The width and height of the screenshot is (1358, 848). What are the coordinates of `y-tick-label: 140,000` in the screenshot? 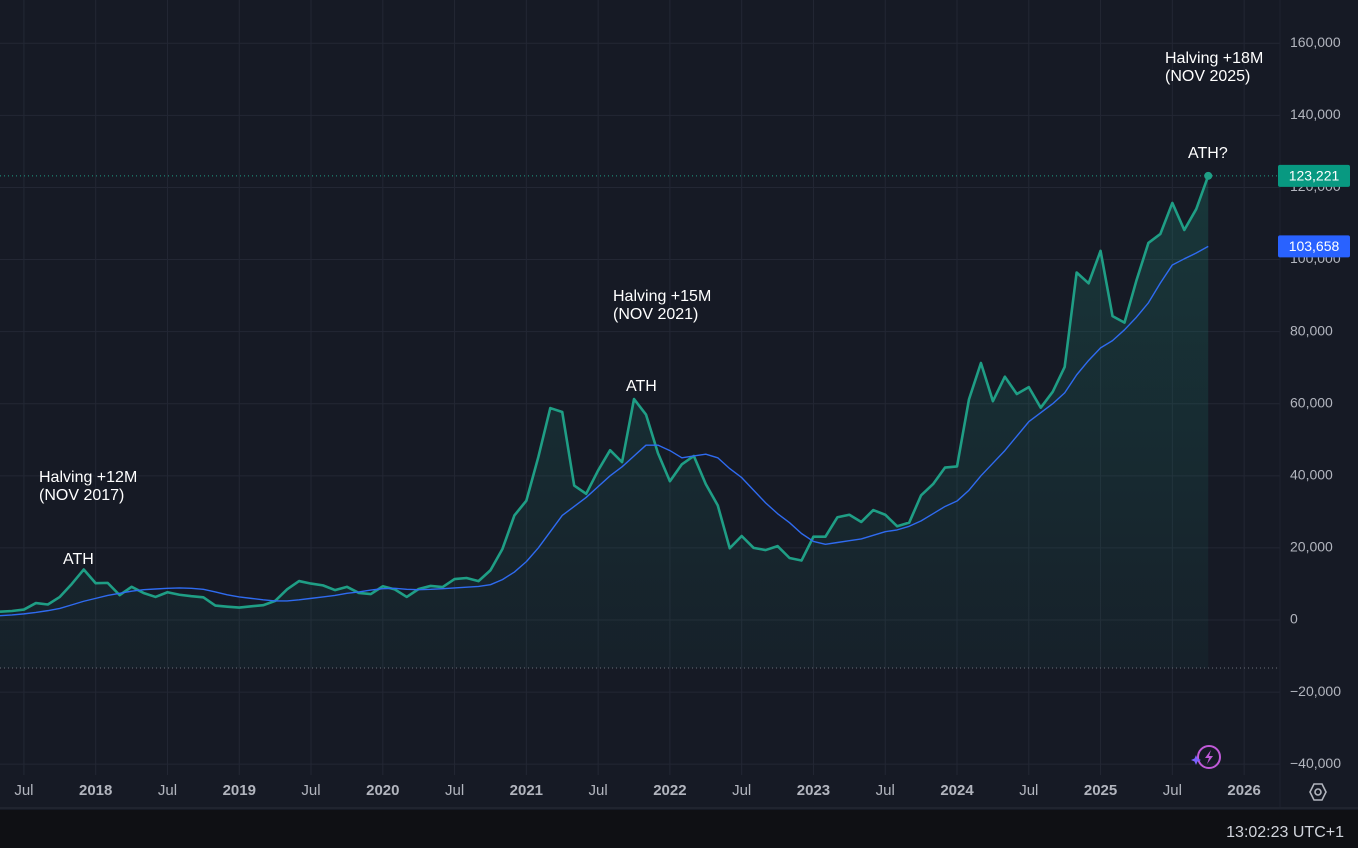 It's located at (1315, 114).